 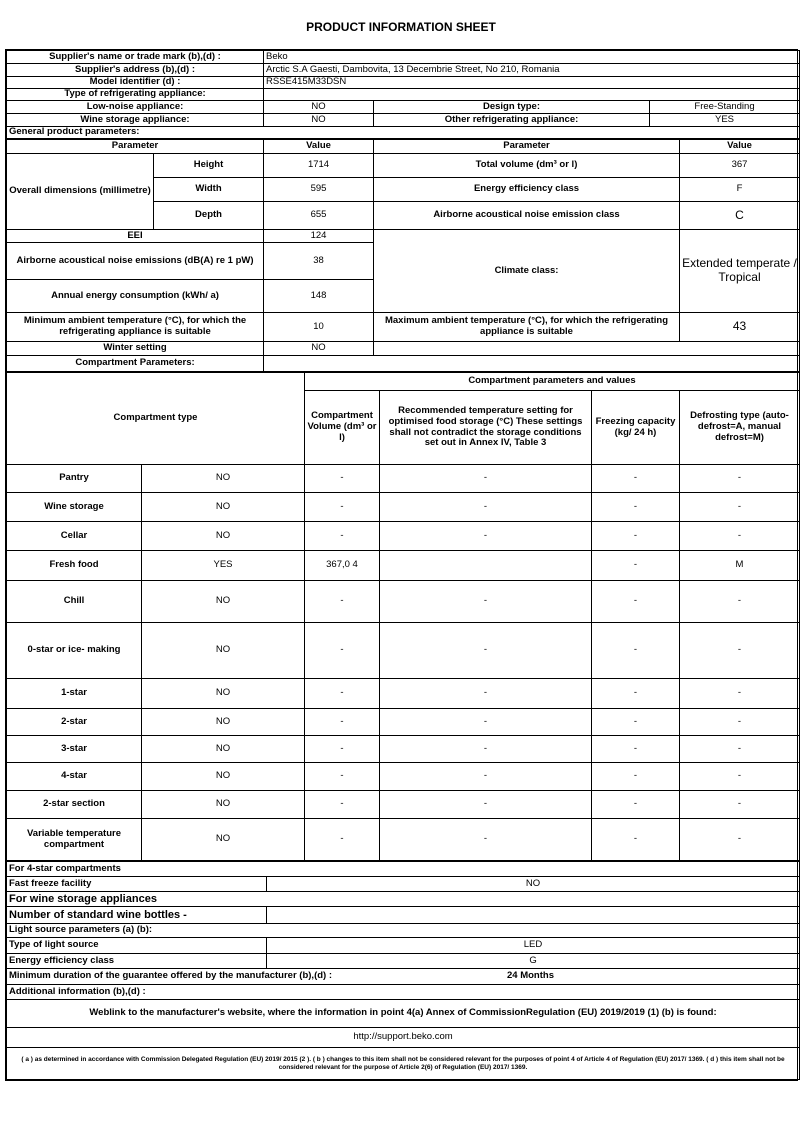 What do you see at coordinates (319, 165) in the screenshot?
I see `height-value: 1714` at bounding box center [319, 165].